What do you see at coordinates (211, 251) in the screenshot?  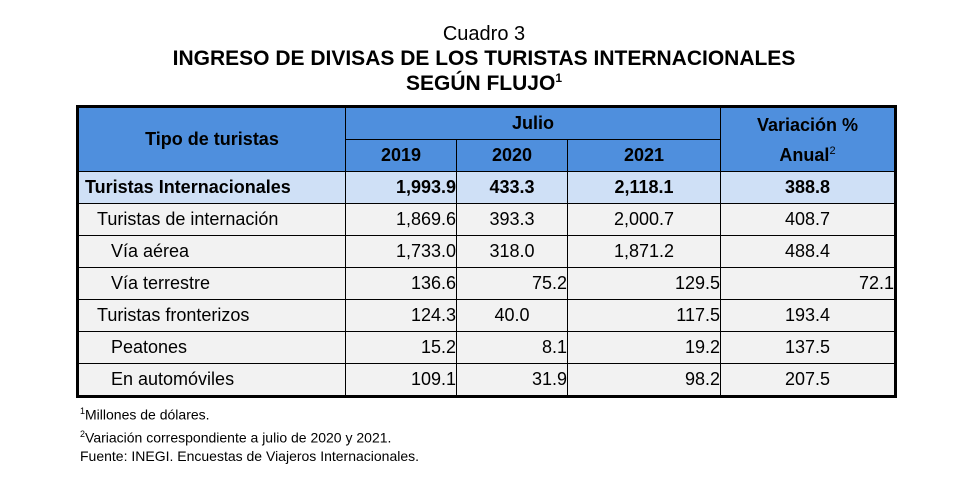 I see `row-label: Vía aérea` at bounding box center [211, 251].